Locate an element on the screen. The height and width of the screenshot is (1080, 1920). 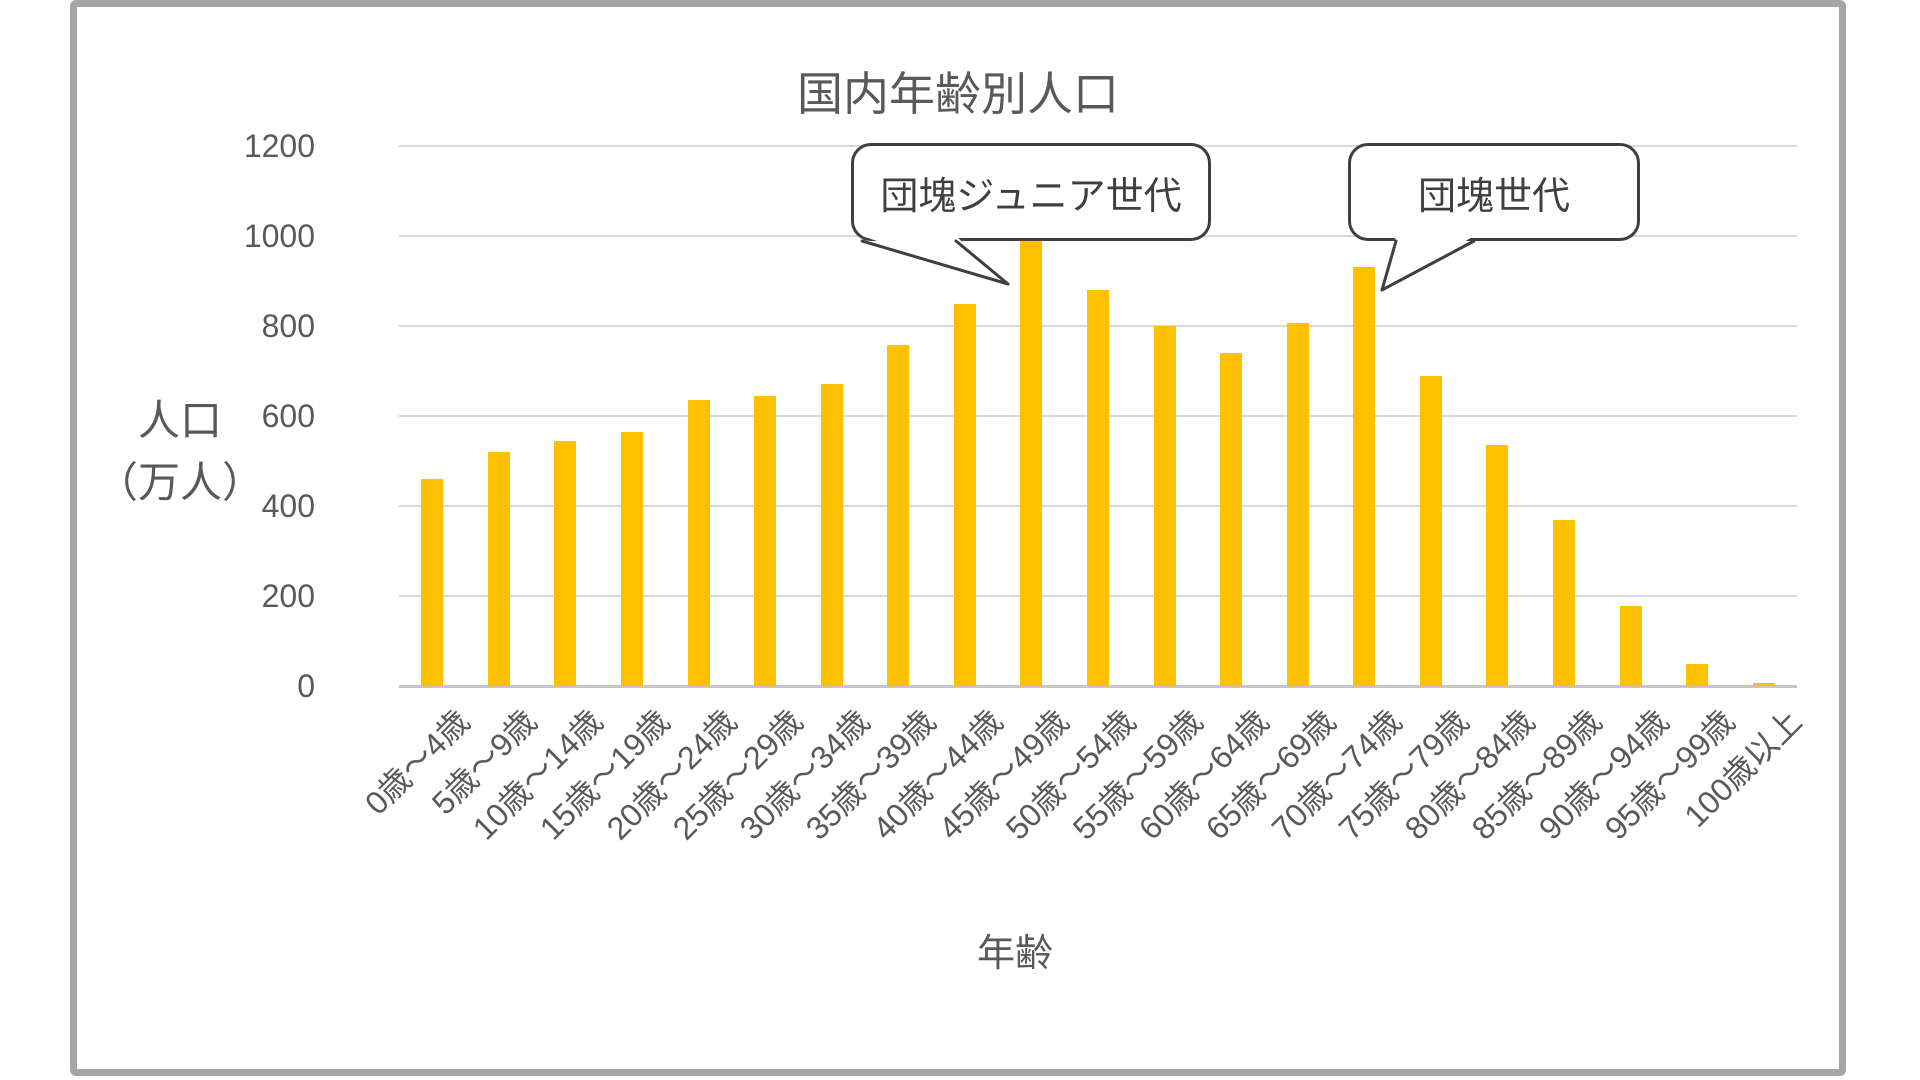
x-axis-title: 年齢 is located at coordinates (1014, 954).